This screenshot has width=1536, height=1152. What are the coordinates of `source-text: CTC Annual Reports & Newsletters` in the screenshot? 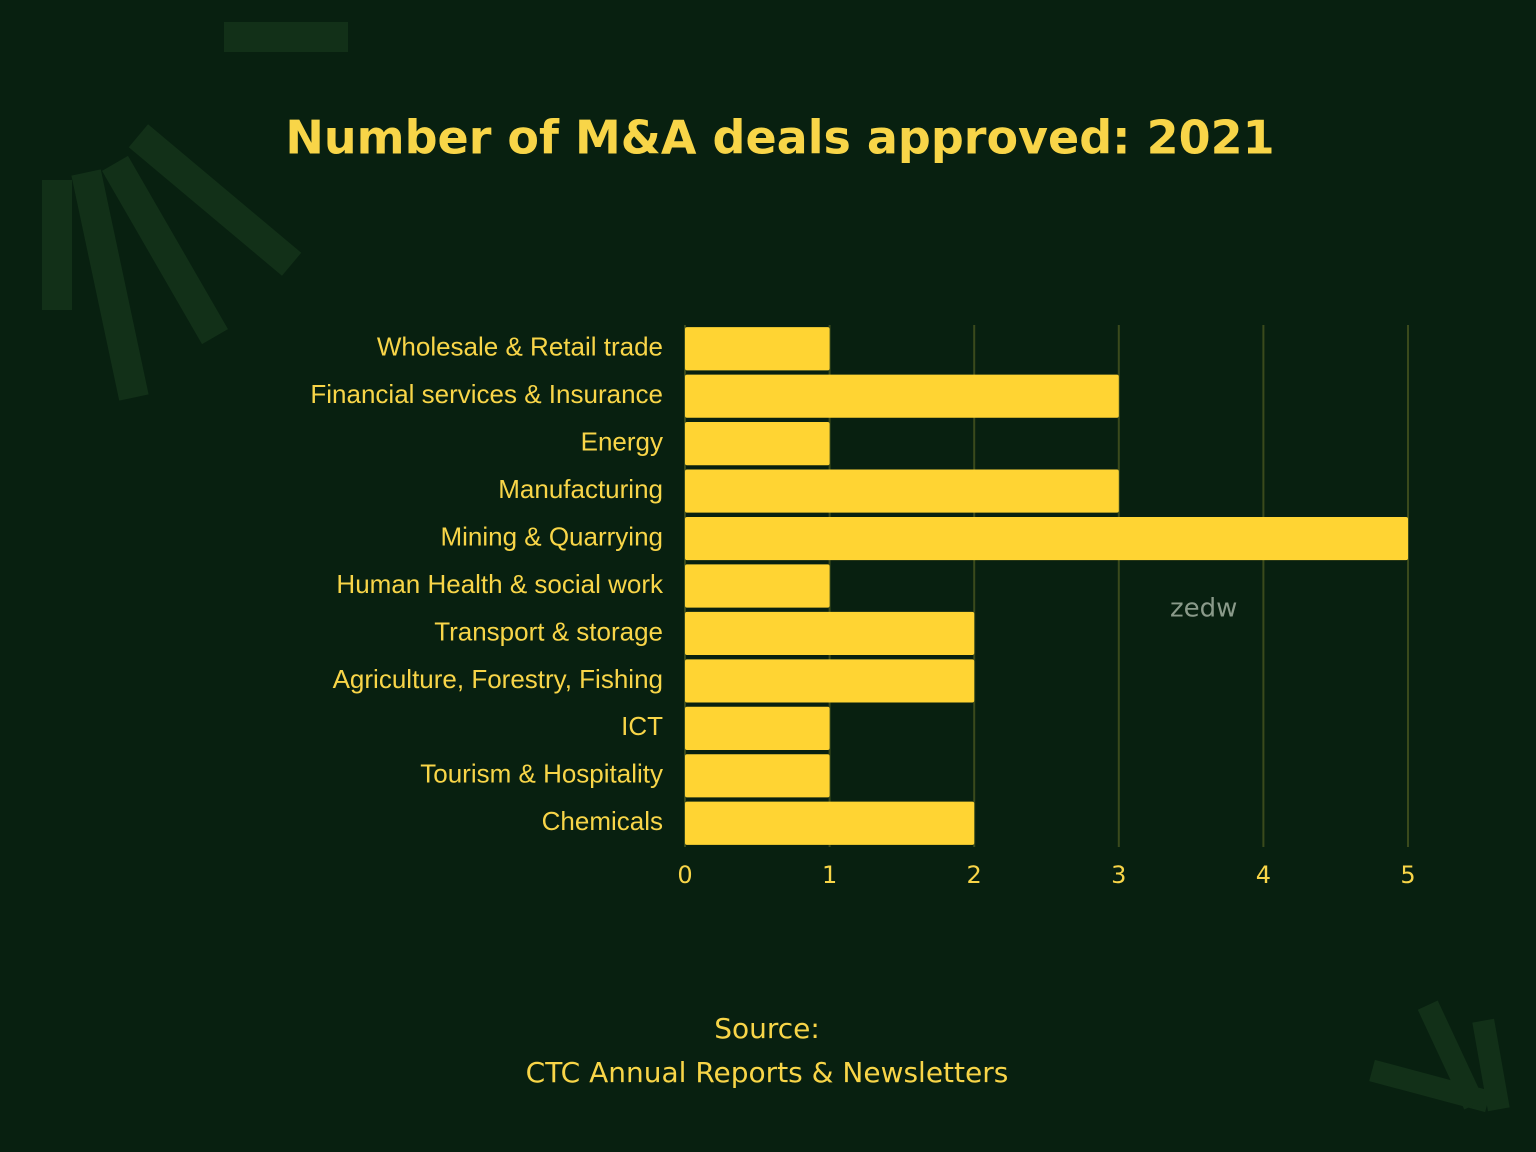 It's located at (767, 1072).